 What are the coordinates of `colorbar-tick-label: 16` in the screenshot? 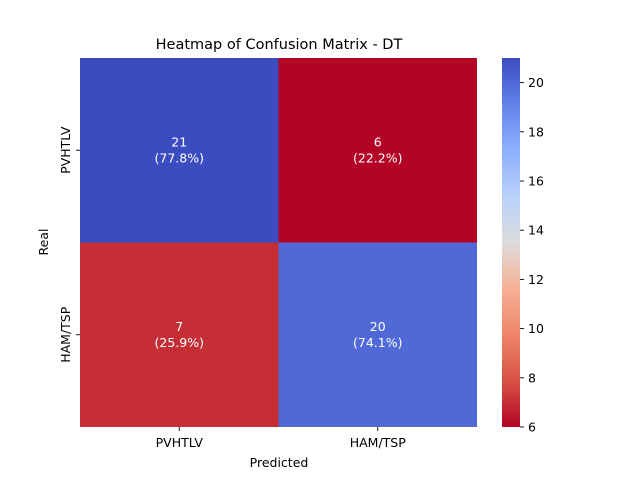 It's located at (536, 181).